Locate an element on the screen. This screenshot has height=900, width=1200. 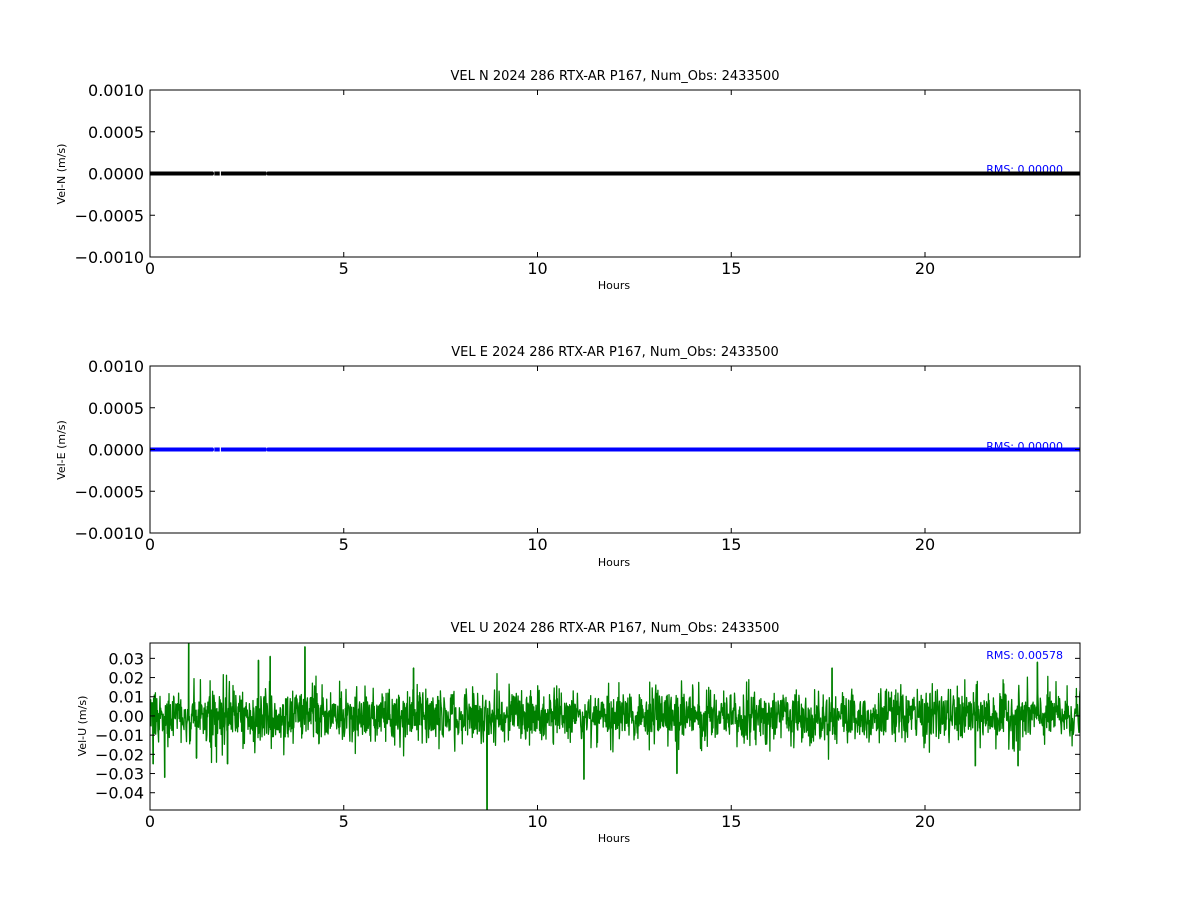
x-axis-label-vel-u: Hours is located at coordinates (614, 838).